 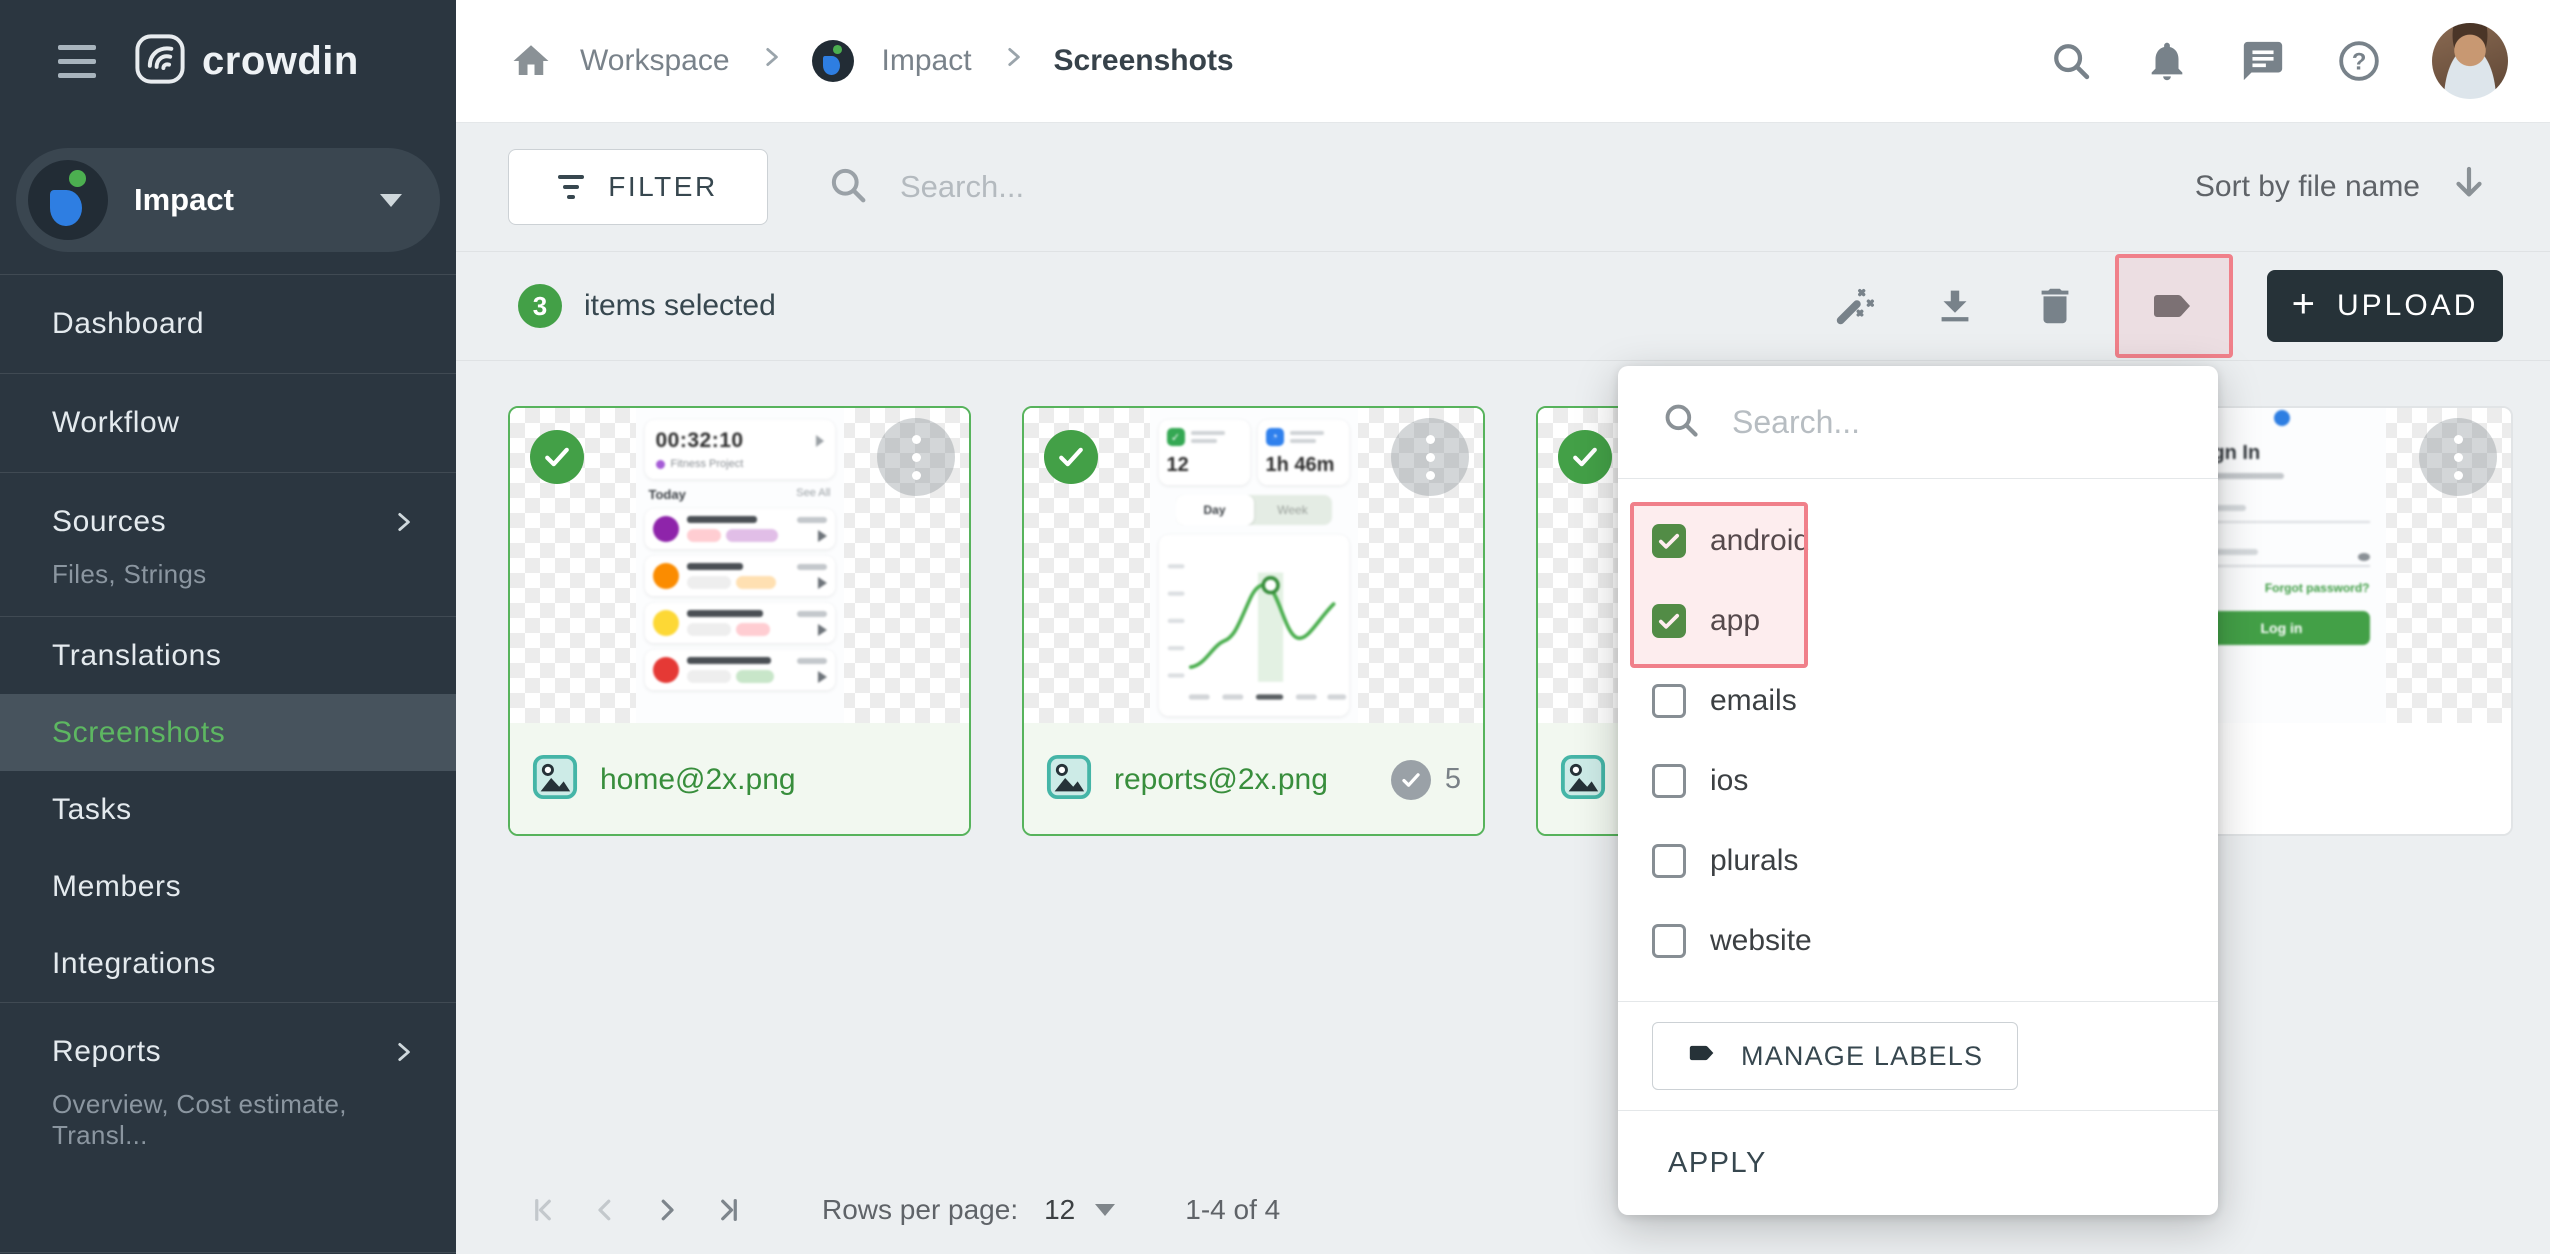 I want to click on label-option-website: website, so click(x=1918, y=941).